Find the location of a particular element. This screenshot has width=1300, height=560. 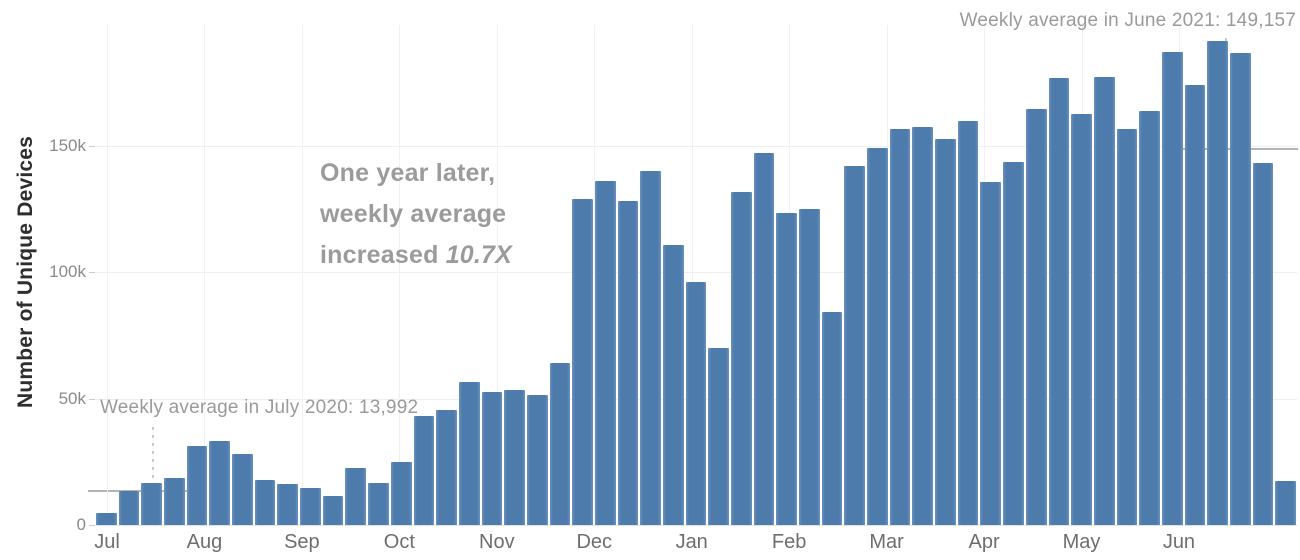

x-tick-label-mar: Mar is located at coordinates (886, 542).